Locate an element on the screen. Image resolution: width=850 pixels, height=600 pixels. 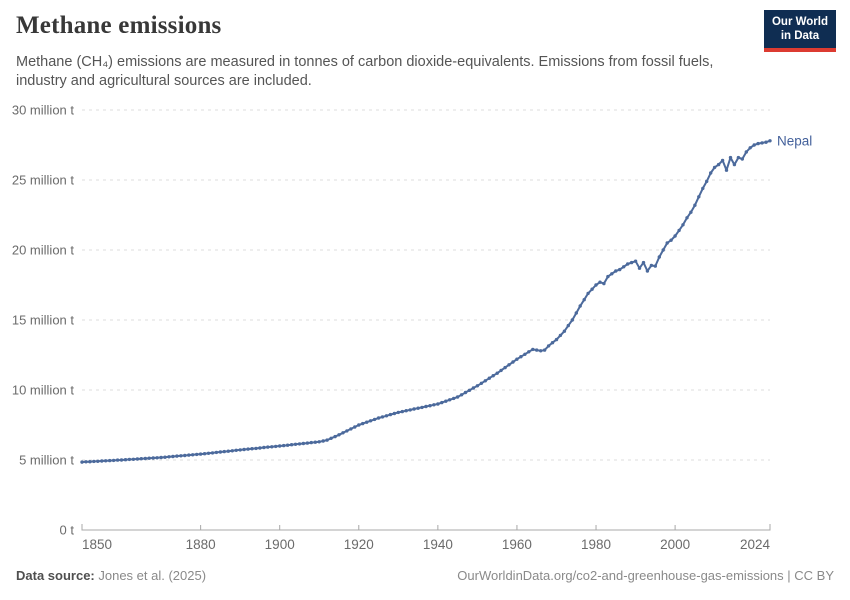
owid-logo: Our World in Data is located at coordinates (799, 31).